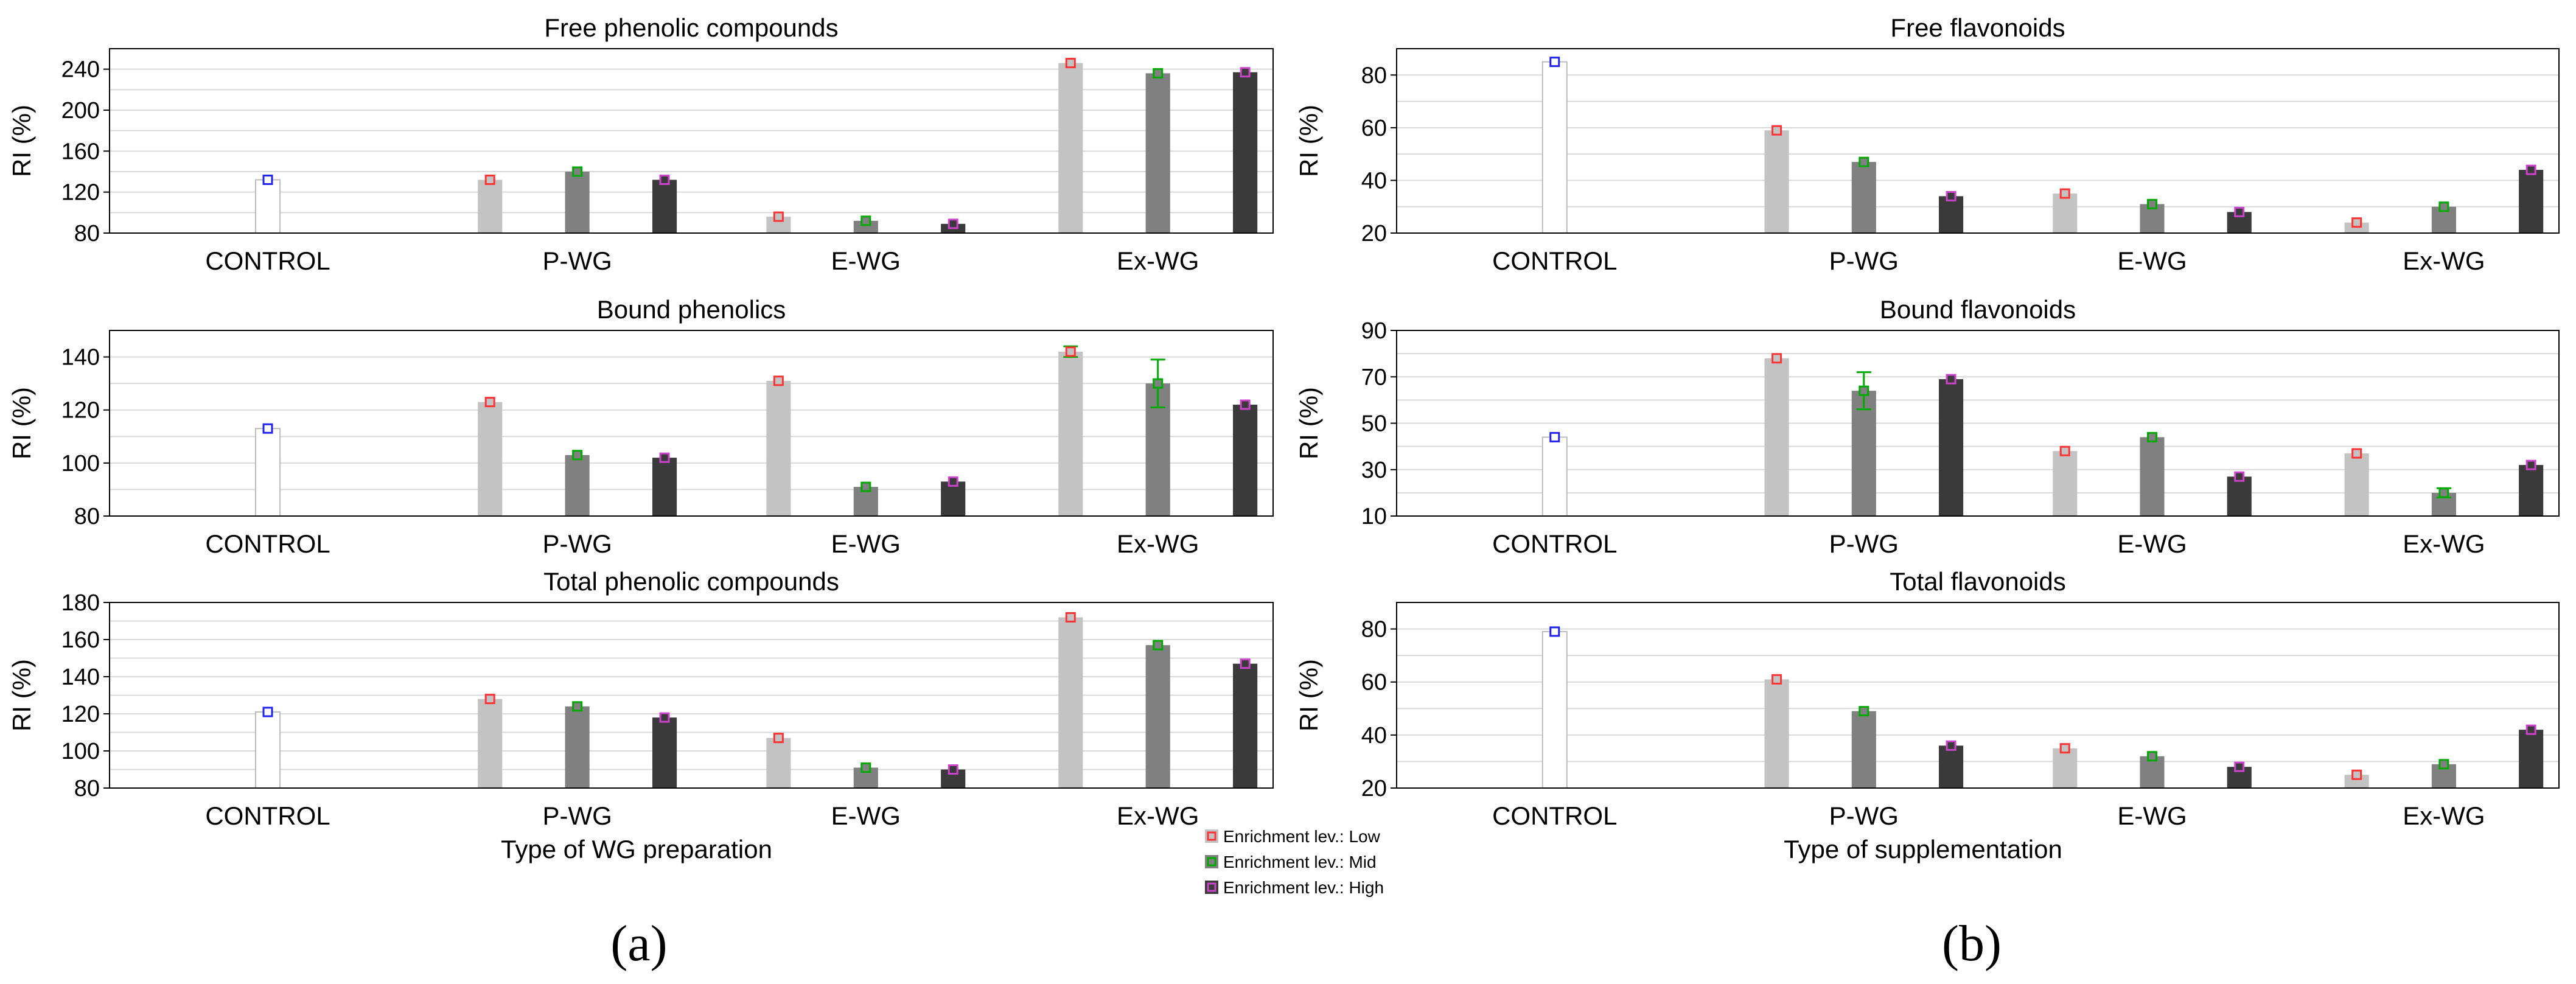  I want to click on bar-ex-wg-mid, so click(1157, 716).